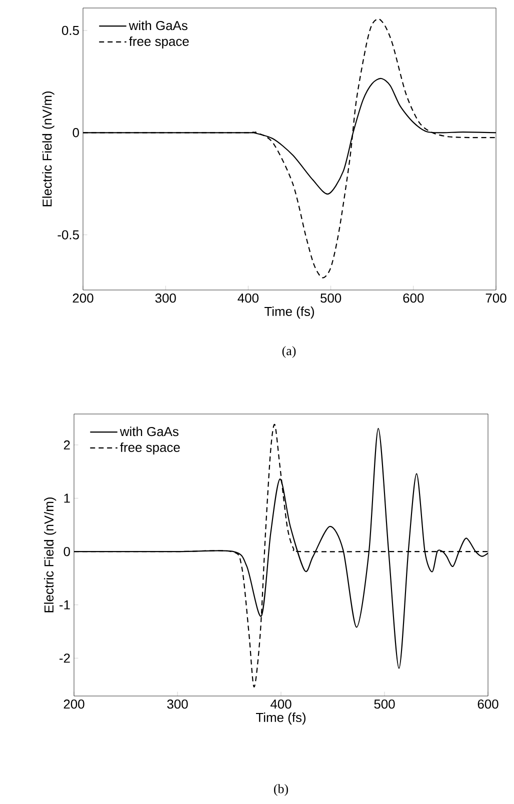 The width and height of the screenshot is (514, 804). What do you see at coordinates (496, 298) in the screenshot?
I see `x-tick-label: 700` at bounding box center [496, 298].